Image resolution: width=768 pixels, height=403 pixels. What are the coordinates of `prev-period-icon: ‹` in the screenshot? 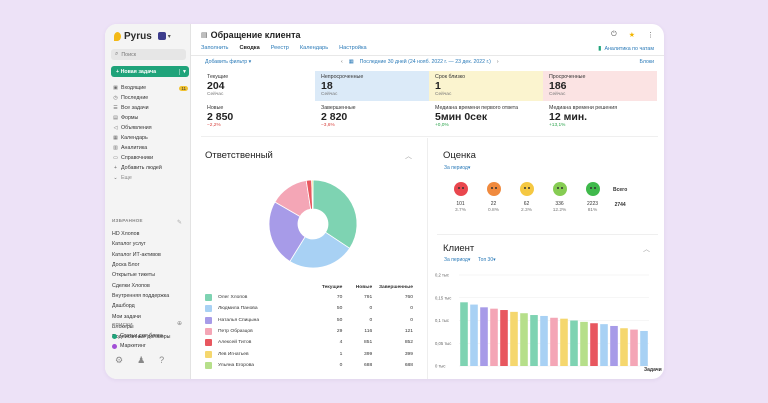 It's located at (342, 62).